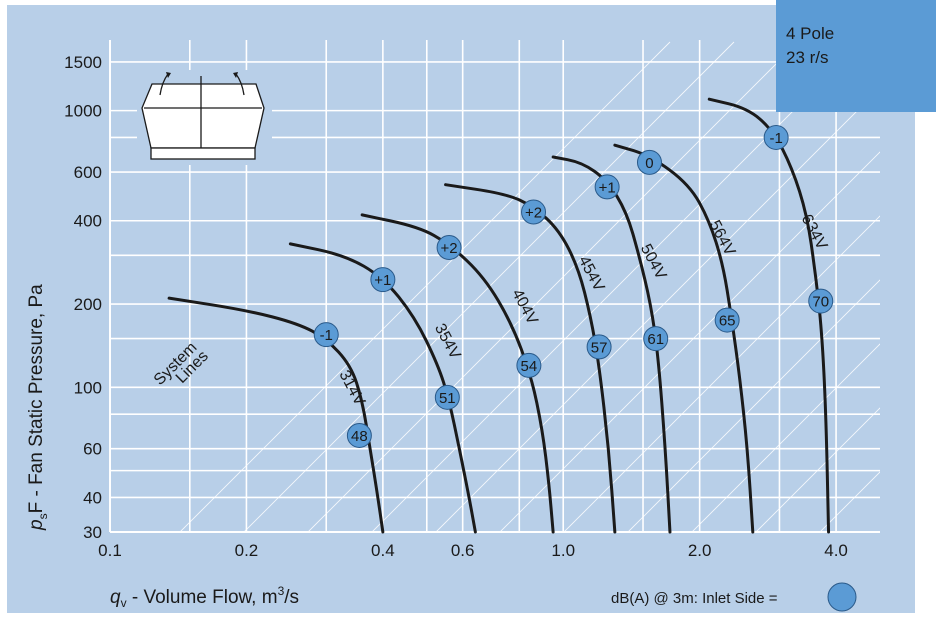  I want to click on y-tick-label: 30, so click(92, 532).